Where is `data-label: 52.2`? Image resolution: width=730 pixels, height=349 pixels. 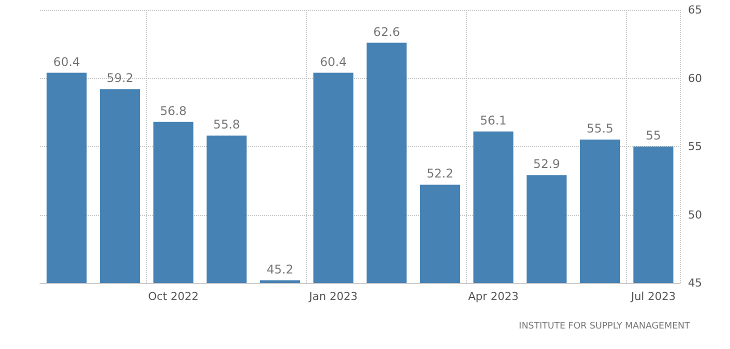
data-label: 52.2 is located at coordinates (440, 173).